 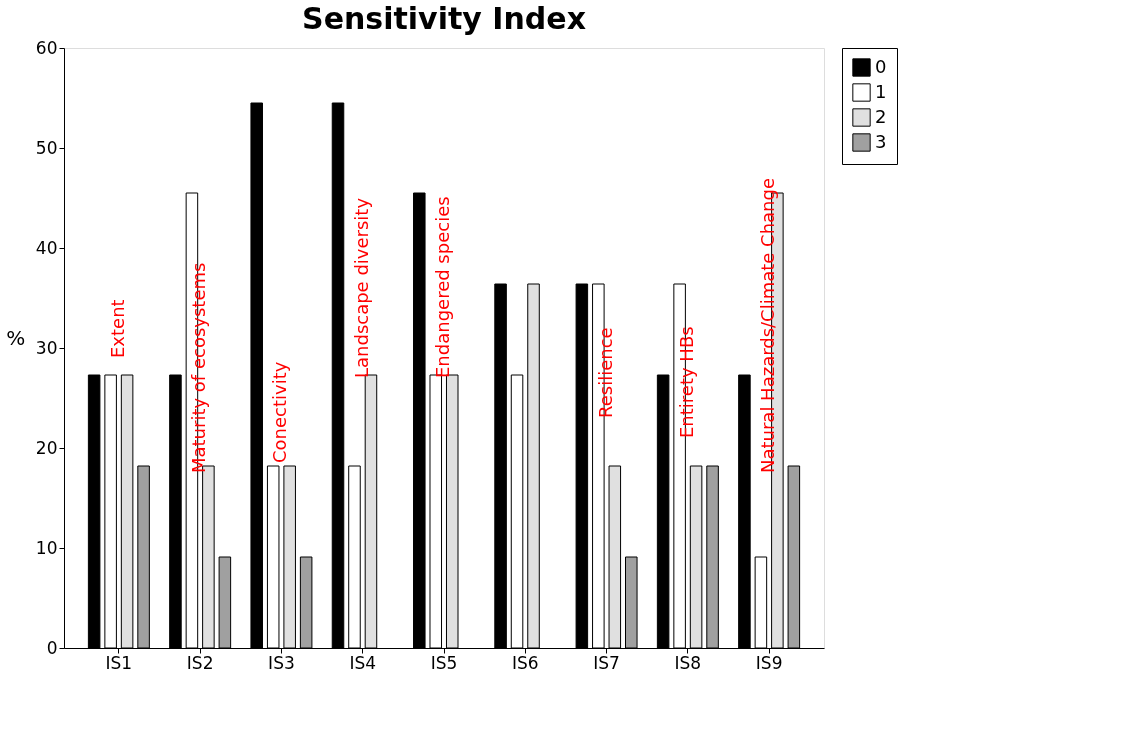 I want to click on annotation: Landscape diversity, so click(x=361, y=287).